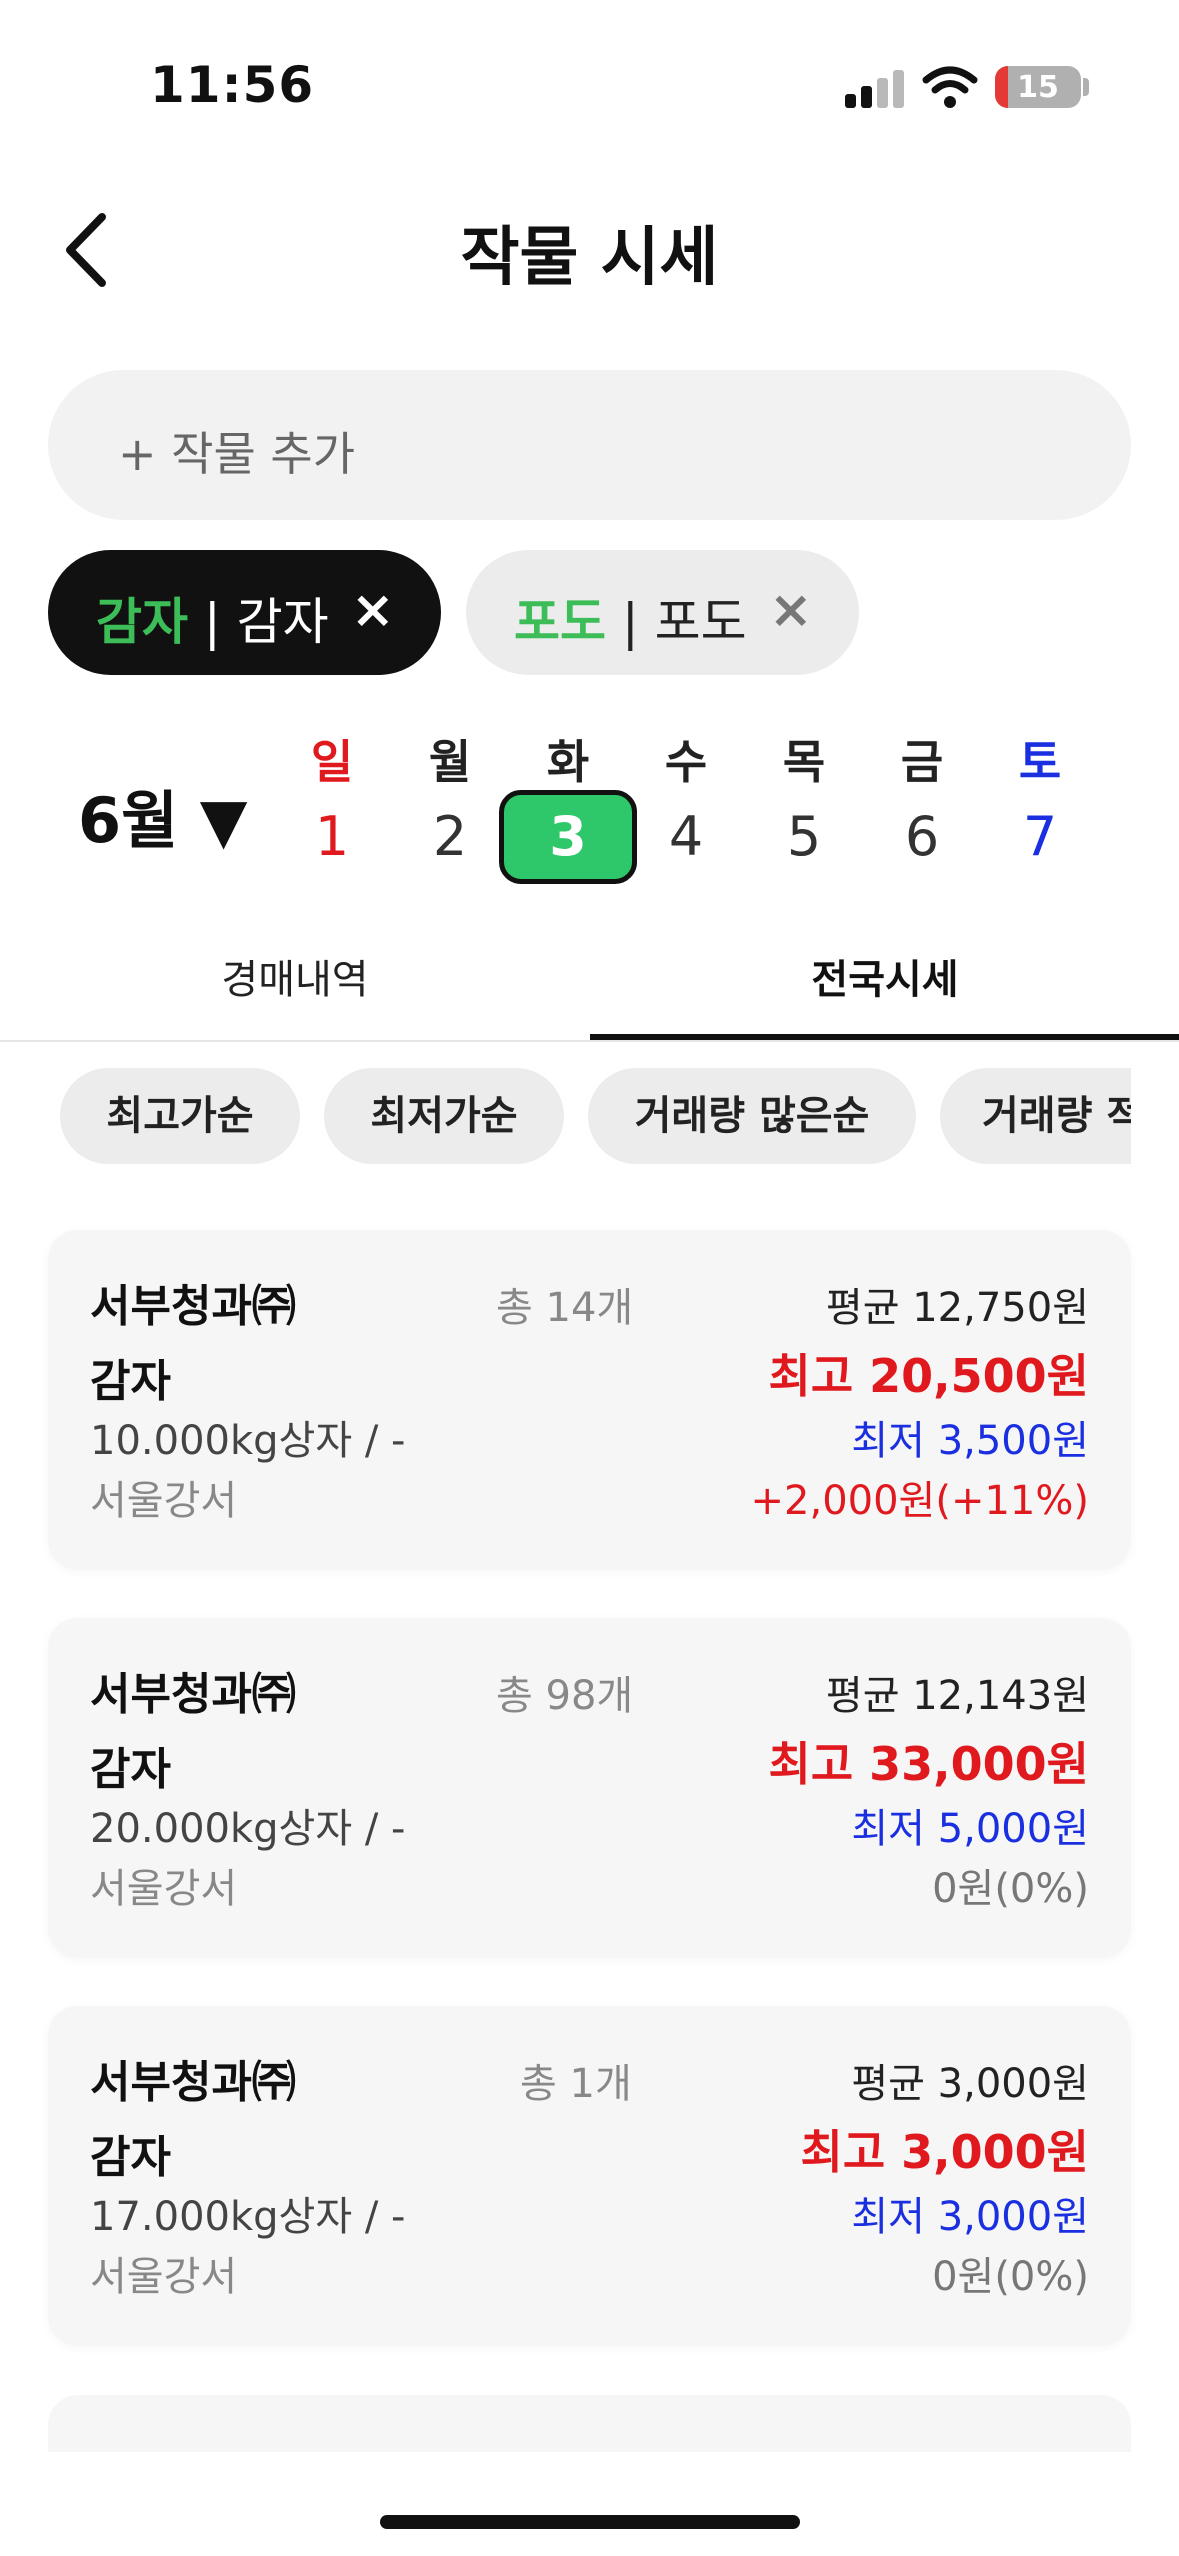 The width and height of the screenshot is (1179, 2556). Describe the element at coordinates (332, 836) in the screenshot. I see `day-number: 1` at that location.